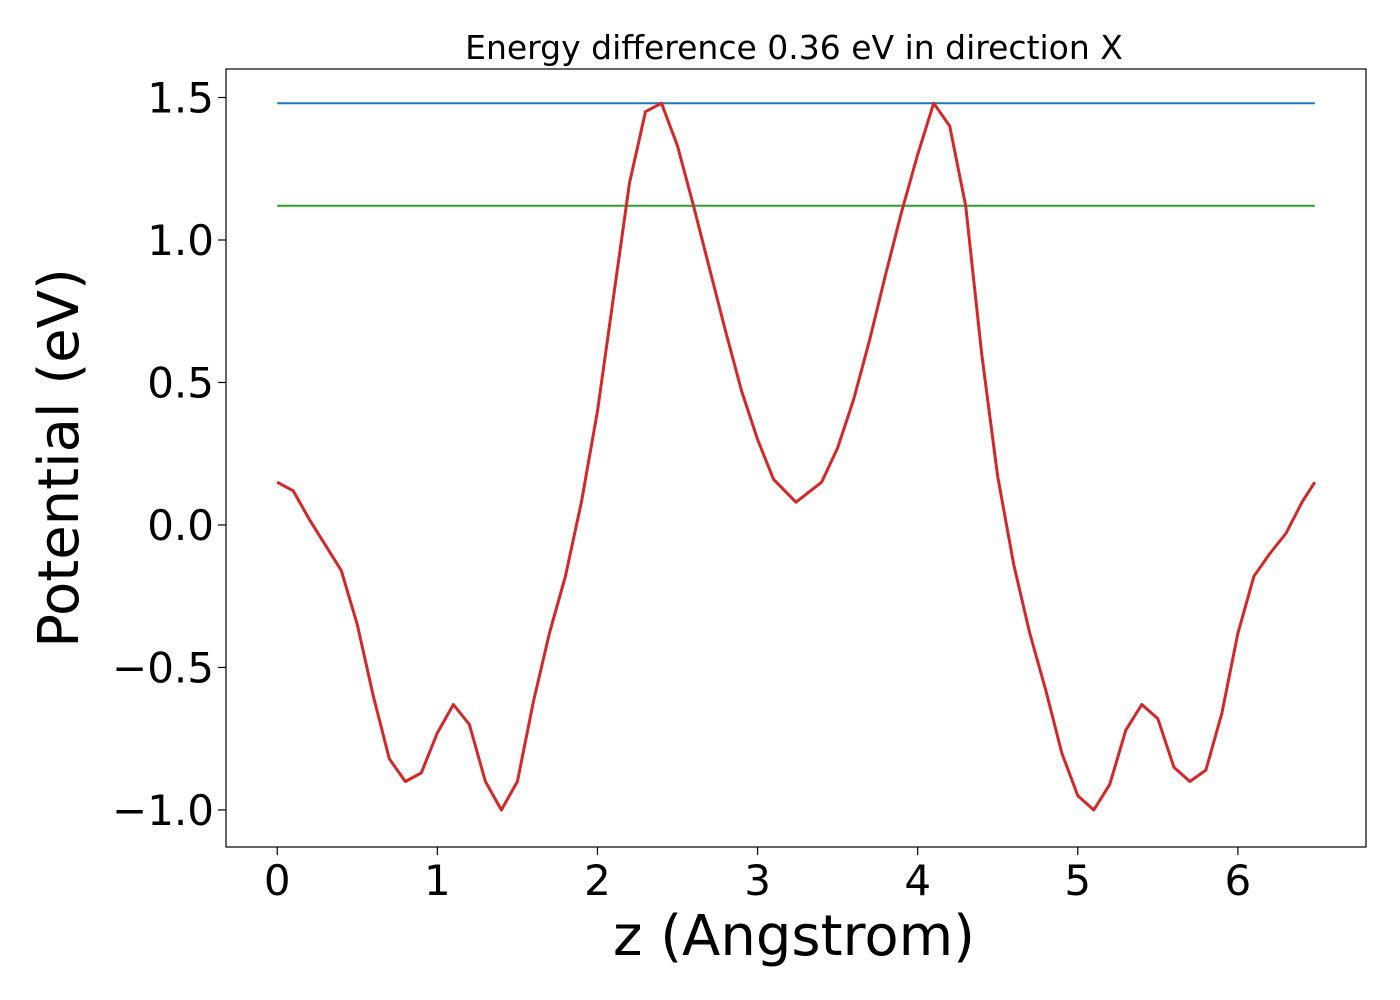  I want to click on y-tick-label: −0.5, so click(163, 667).